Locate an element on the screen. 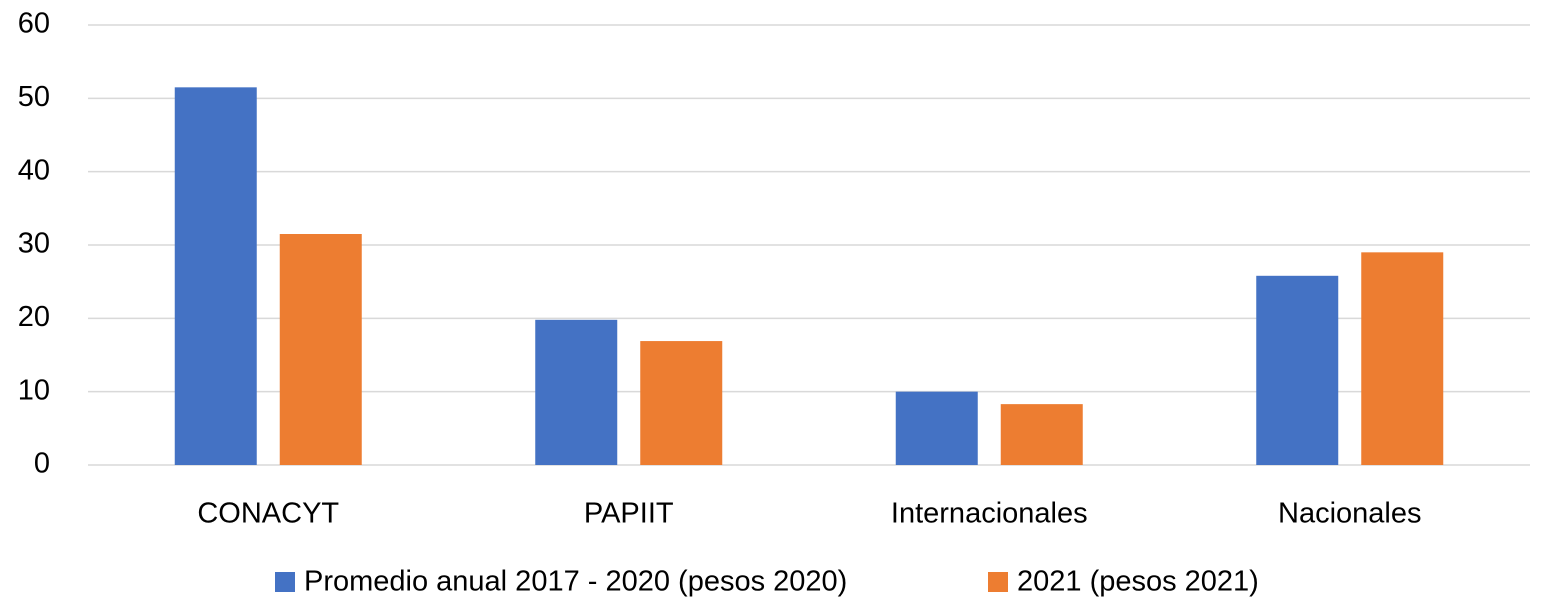 This screenshot has width=1549, height=602. x-tick-label: PAPIIT is located at coordinates (629, 514).